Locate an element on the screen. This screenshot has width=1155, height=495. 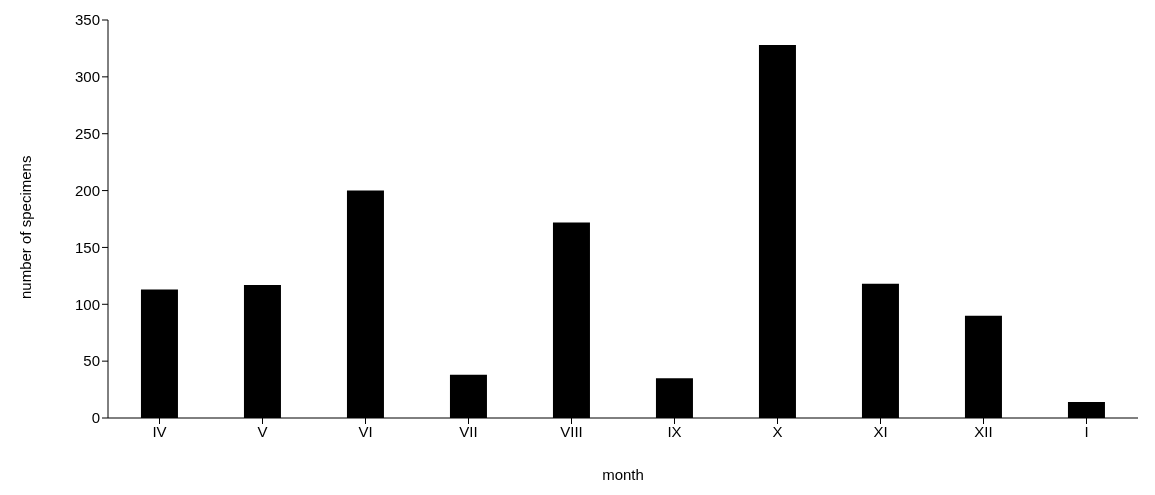
y-axis-title: number of specimens is located at coordinates (26, 227).